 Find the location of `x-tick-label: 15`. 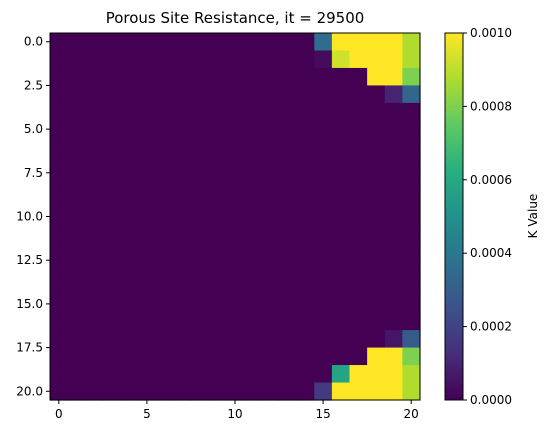

x-tick-label: 15 is located at coordinates (322, 414).